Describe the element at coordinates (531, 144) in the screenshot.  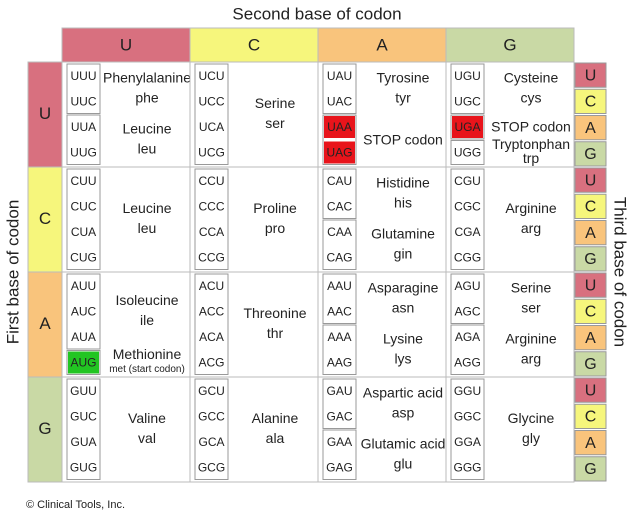
I see `amino-acid-name: Tryptonphan` at that location.